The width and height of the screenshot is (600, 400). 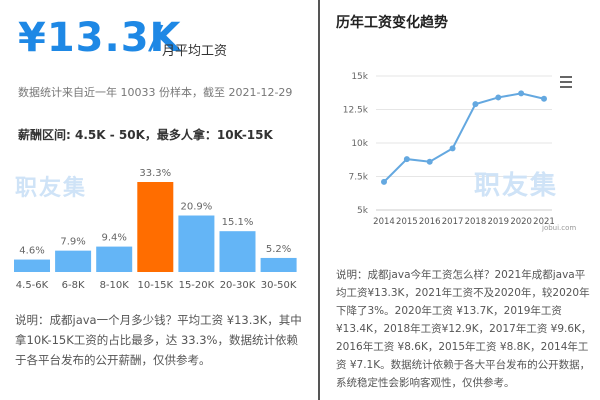 I want to click on x-tick-label: 2015, so click(x=407, y=222).